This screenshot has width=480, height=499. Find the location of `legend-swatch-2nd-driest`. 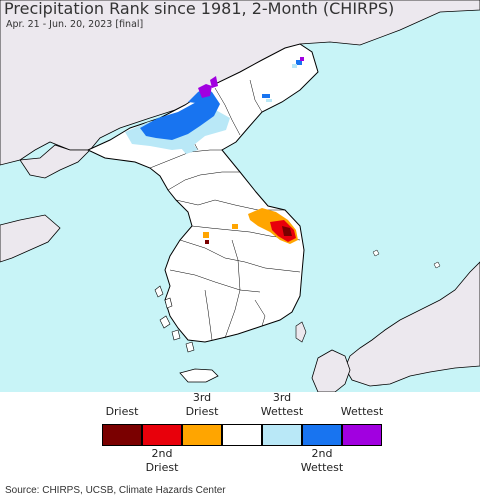

legend-swatch-2nd-driest is located at coordinates (162, 435).